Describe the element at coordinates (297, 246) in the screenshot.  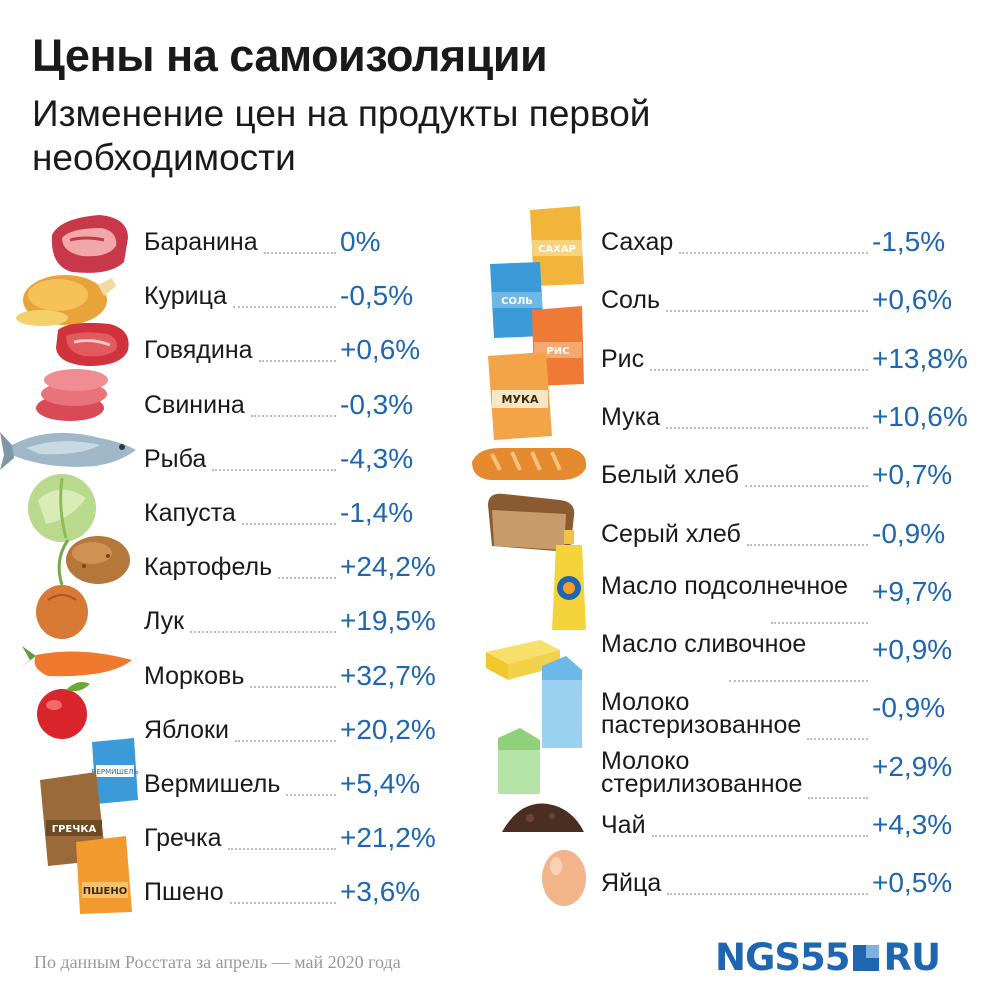
I see `price-row: Баранина 0%` at that location.